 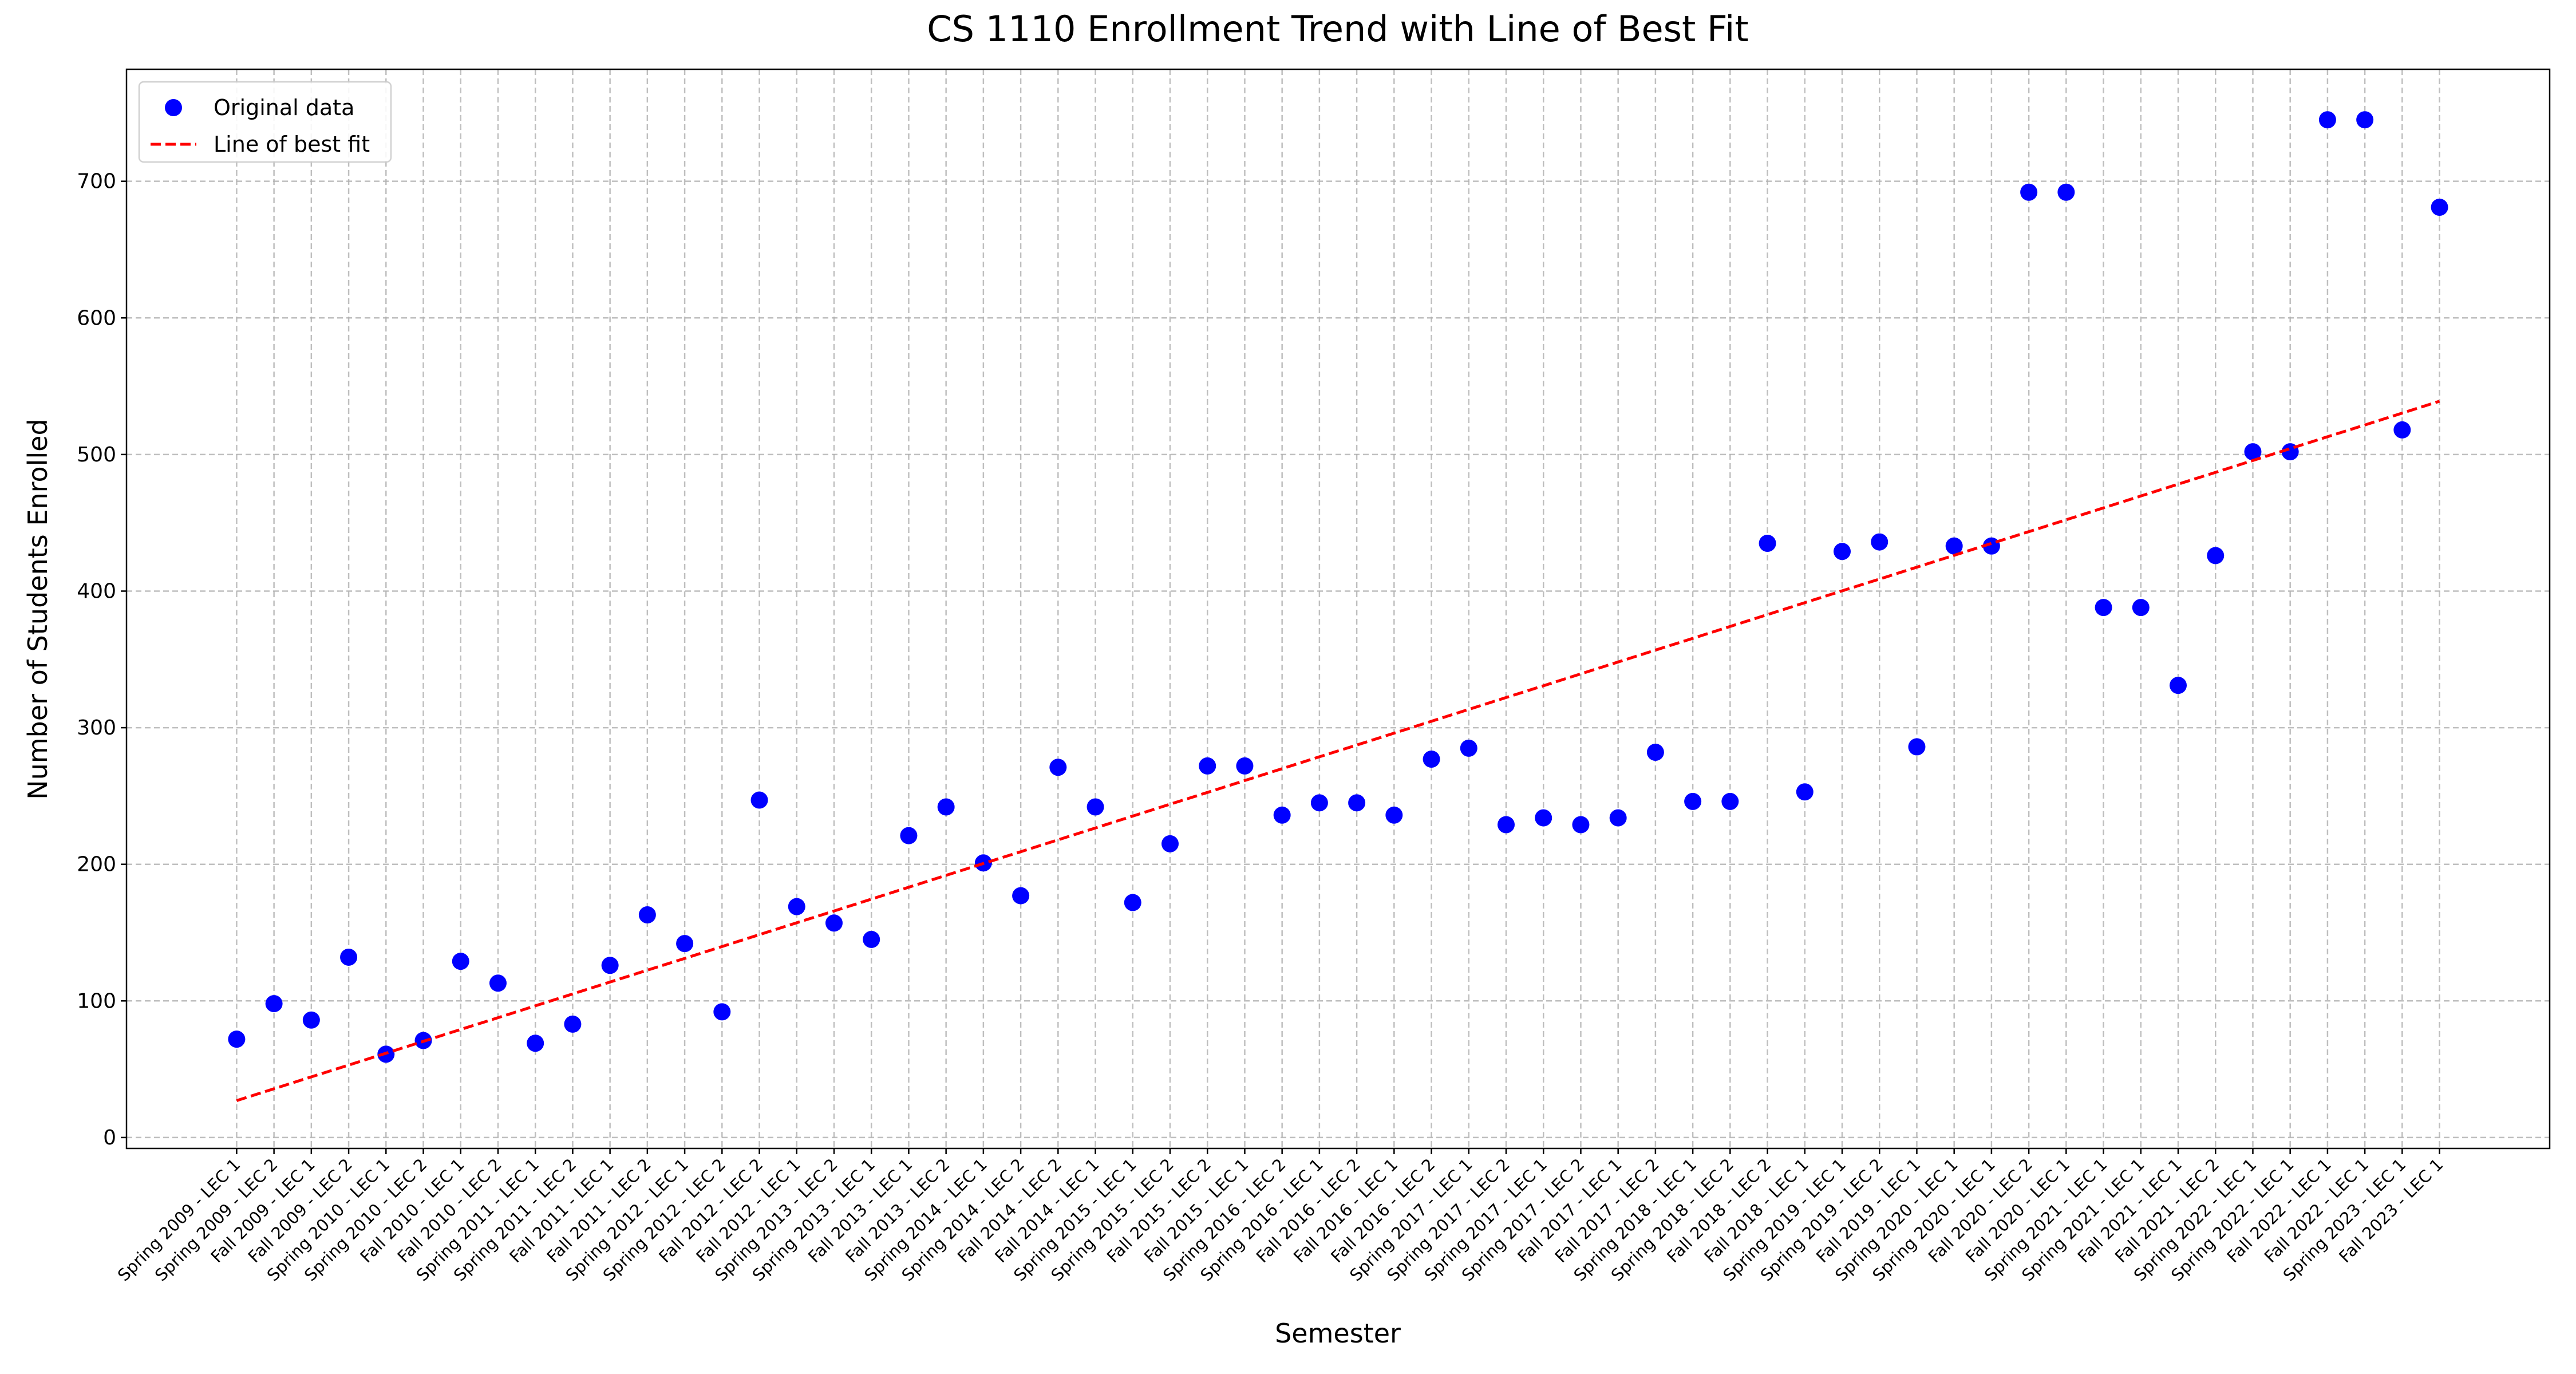 I want to click on y-tick-label: 100, so click(x=96, y=1001).